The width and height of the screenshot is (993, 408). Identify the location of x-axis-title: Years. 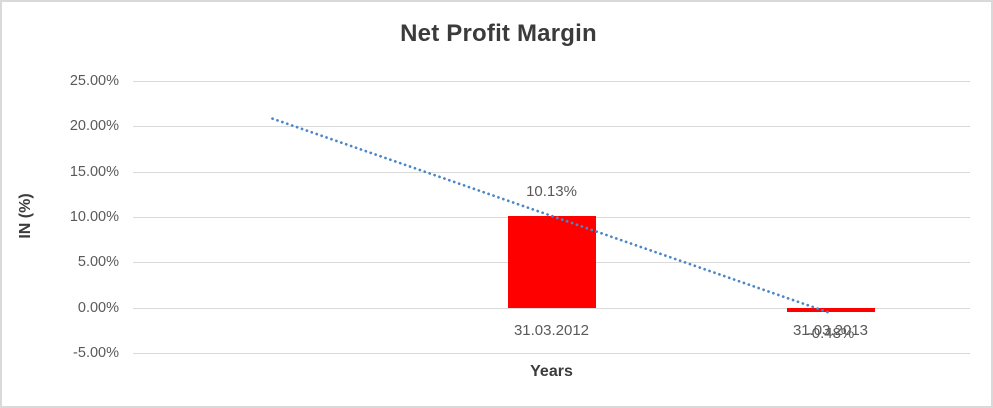
(551, 371).